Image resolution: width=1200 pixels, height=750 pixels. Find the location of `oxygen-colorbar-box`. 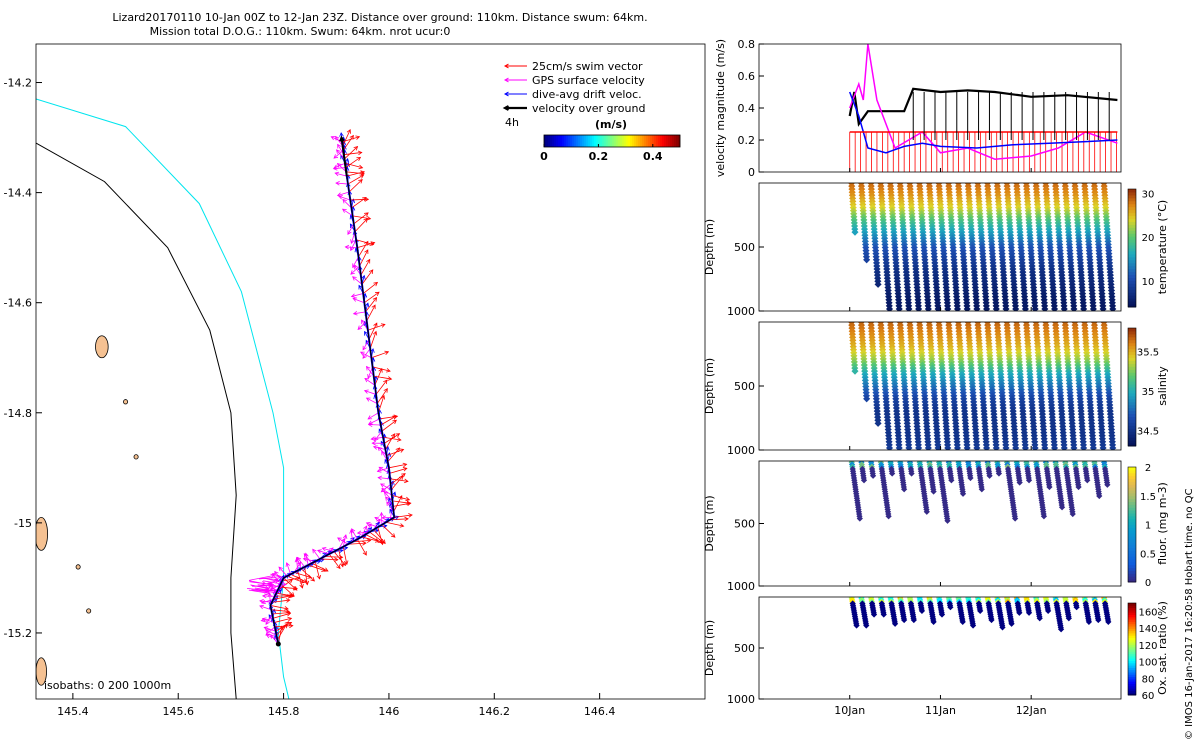

oxygen-colorbar-box is located at coordinates (1132, 649).